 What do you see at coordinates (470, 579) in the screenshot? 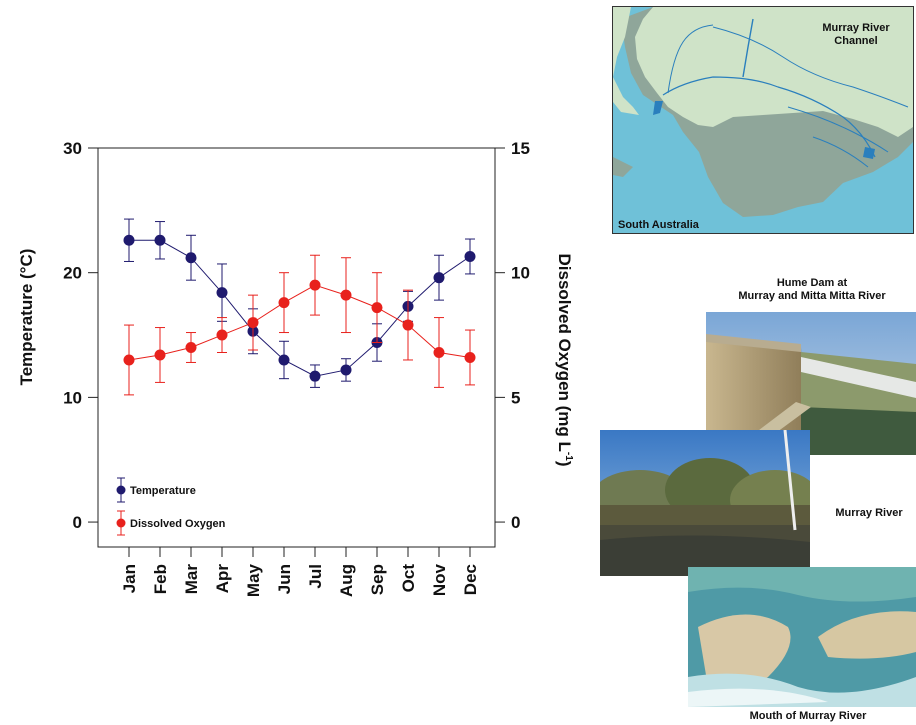
I see `x-tick-label-Dec: Dec` at bounding box center [470, 579].